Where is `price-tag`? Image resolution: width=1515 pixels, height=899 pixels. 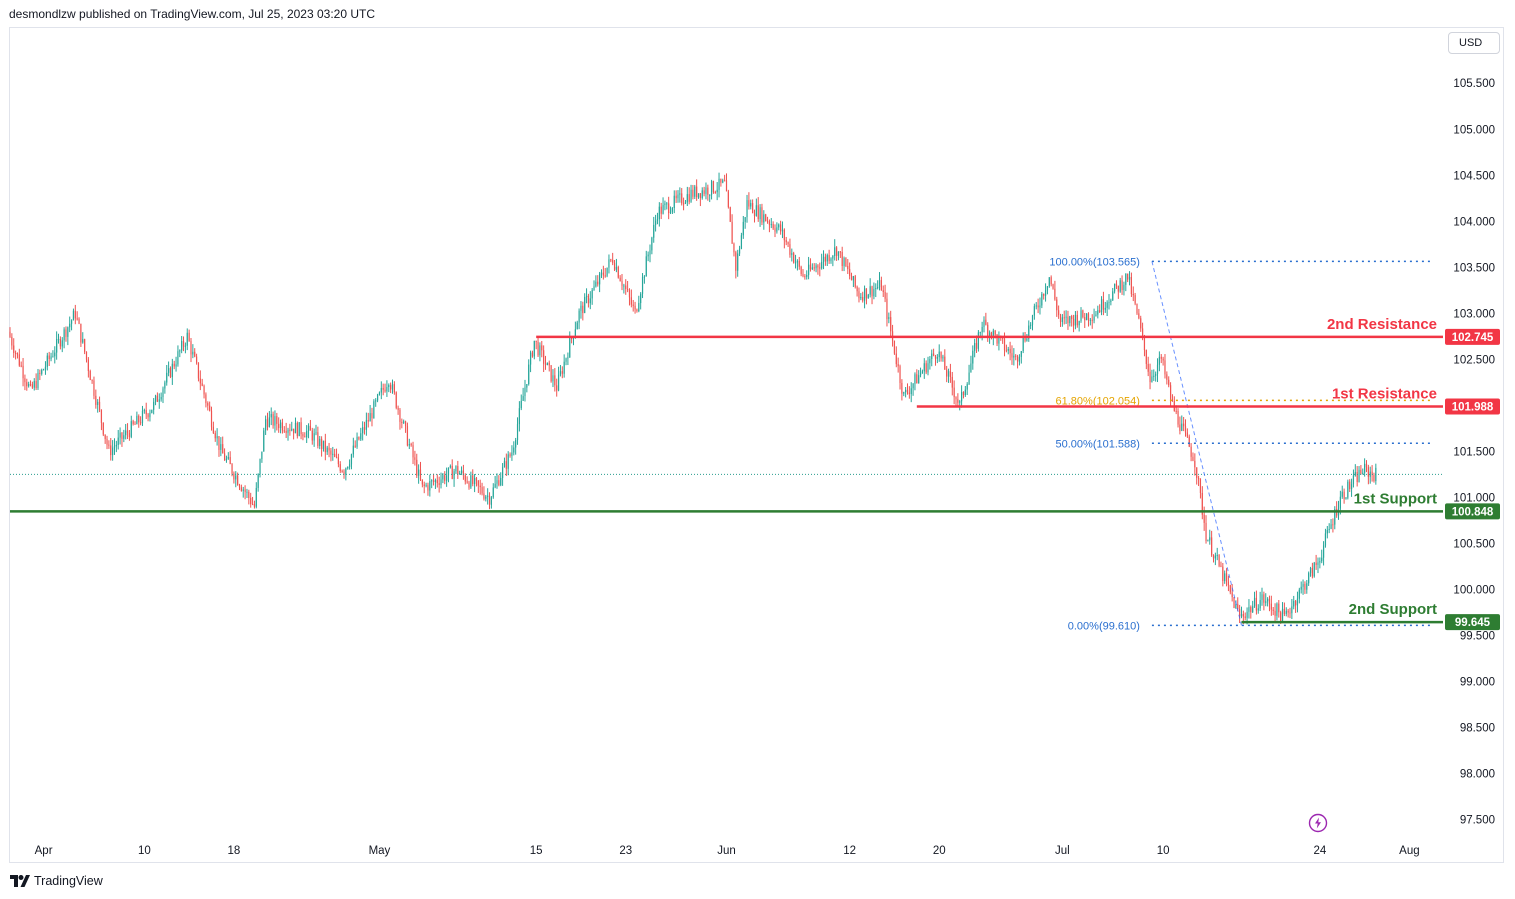
price-tag is located at coordinates (1472, 336).